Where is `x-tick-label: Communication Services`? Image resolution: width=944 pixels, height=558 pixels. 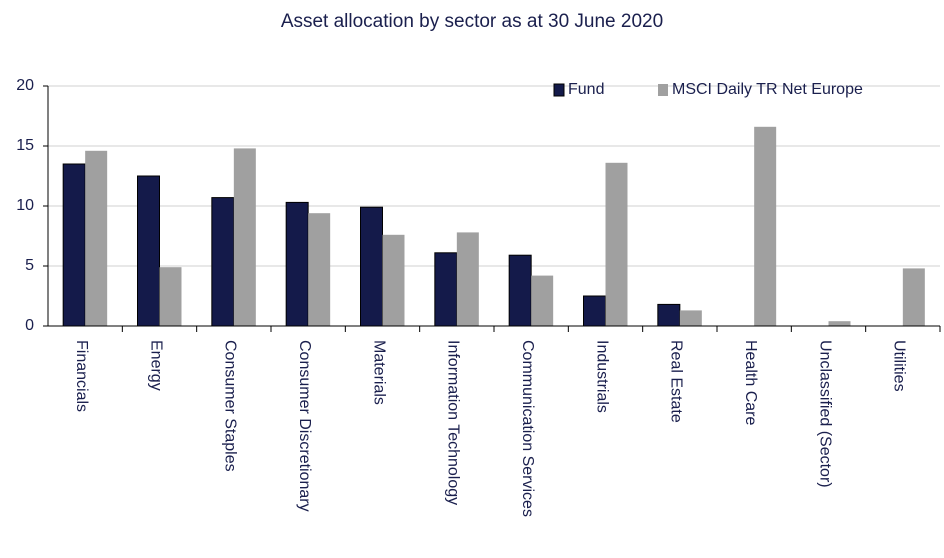
x-tick-label: Communication Services is located at coordinates (527, 428).